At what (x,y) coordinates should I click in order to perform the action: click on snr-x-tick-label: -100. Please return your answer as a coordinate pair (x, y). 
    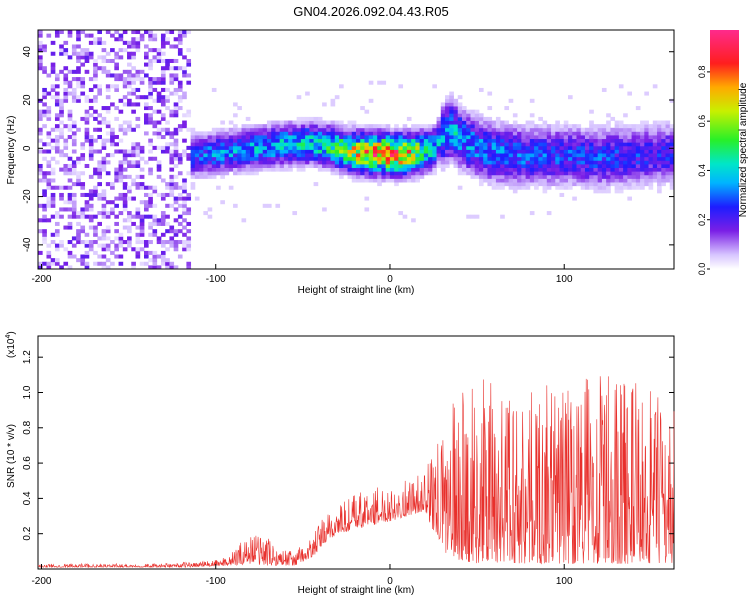
    Looking at the image, I should click on (216, 581).